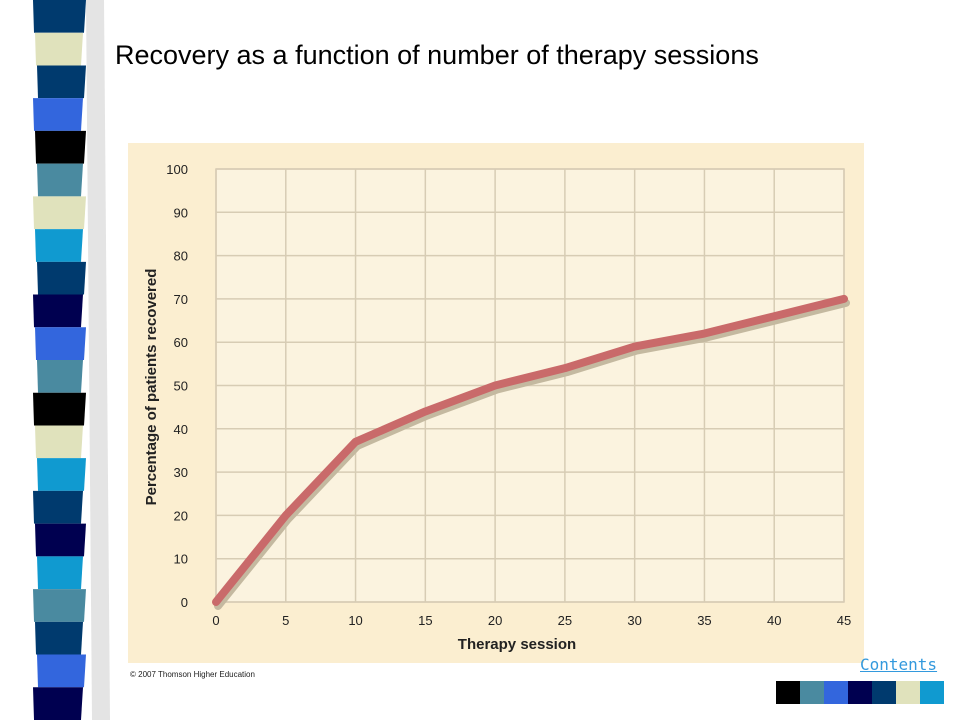 This screenshot has height=720, width=960. I want to click on y-tick-label: 40, so click(181, 429).